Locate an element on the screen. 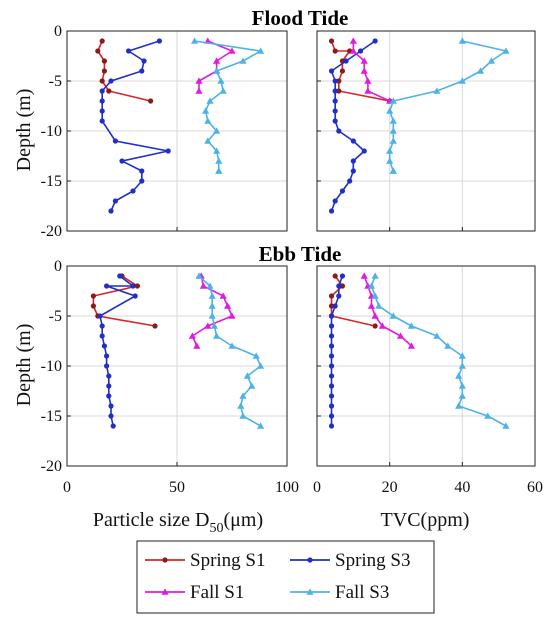 The width and height of the screenshot is (550, 621). y-axis-label-bottom: Depth (m) is located at coordinates (24, 365).